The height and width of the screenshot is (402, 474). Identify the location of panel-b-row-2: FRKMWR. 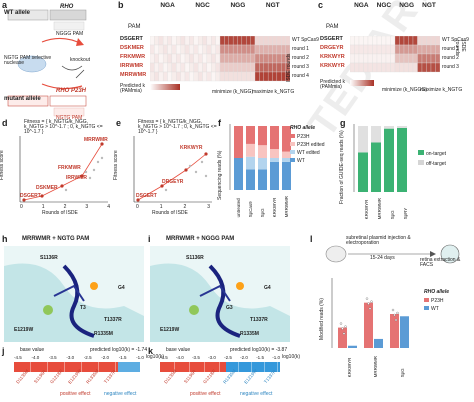
(133, 57).